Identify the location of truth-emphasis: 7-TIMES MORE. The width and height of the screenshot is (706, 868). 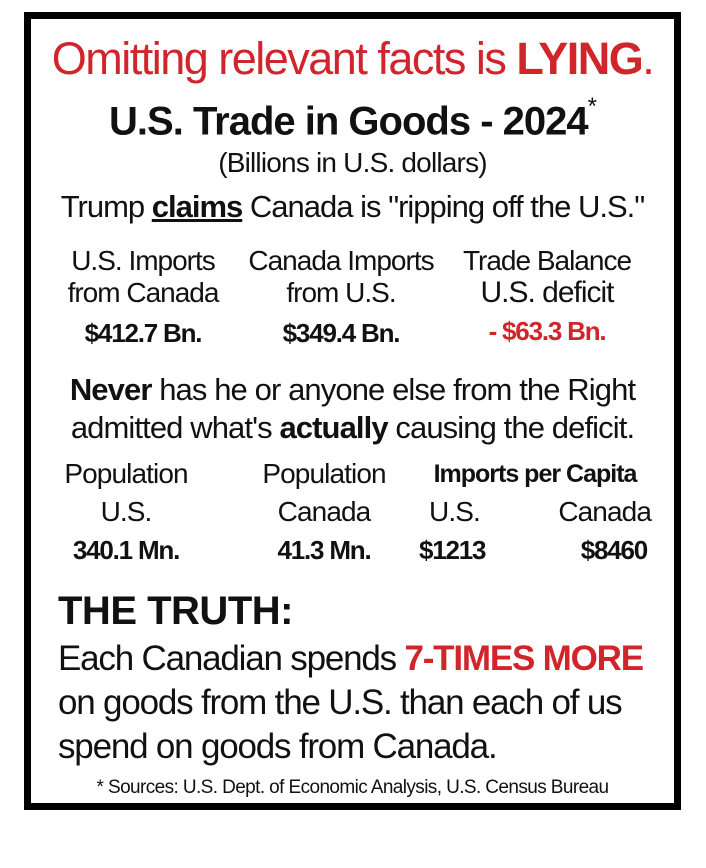
(524, 658).